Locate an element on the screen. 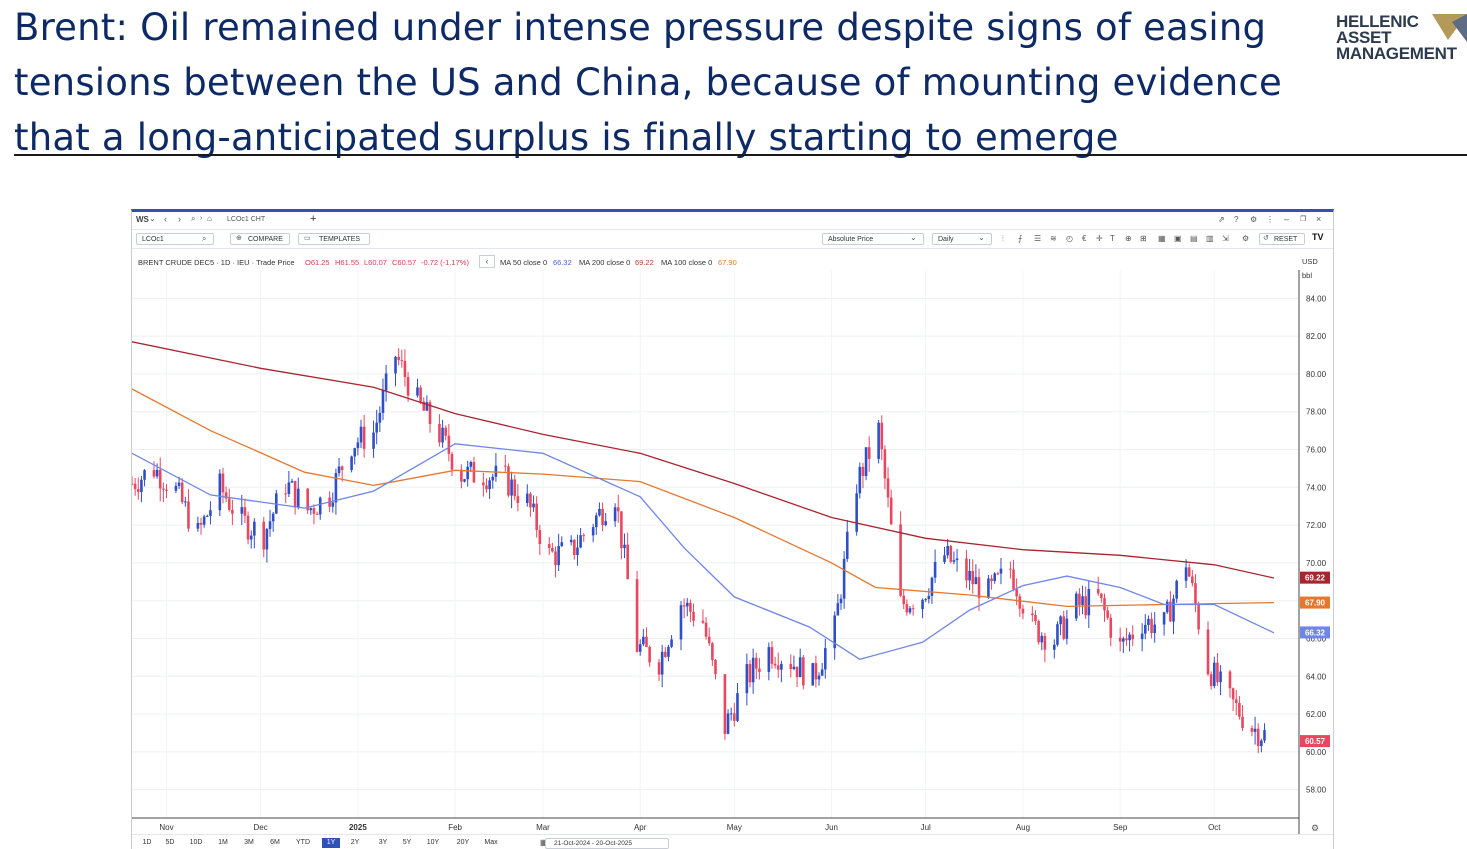 The image size is (1467, 849). grid-icon: ▦ is located at coordinates (1162, 238).